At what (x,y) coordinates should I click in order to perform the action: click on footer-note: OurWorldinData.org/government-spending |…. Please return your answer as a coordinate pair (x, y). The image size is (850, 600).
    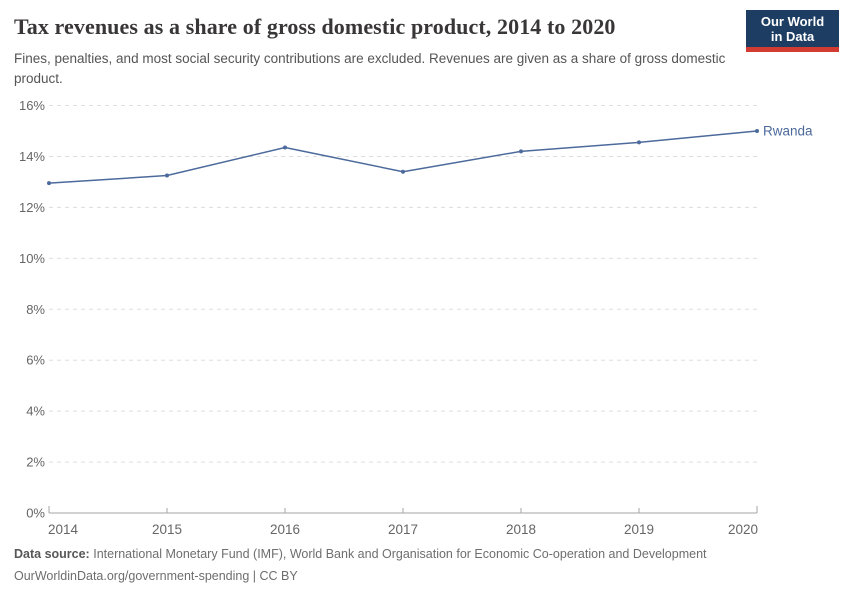
    Looking at the image, I should click on (156, 576).